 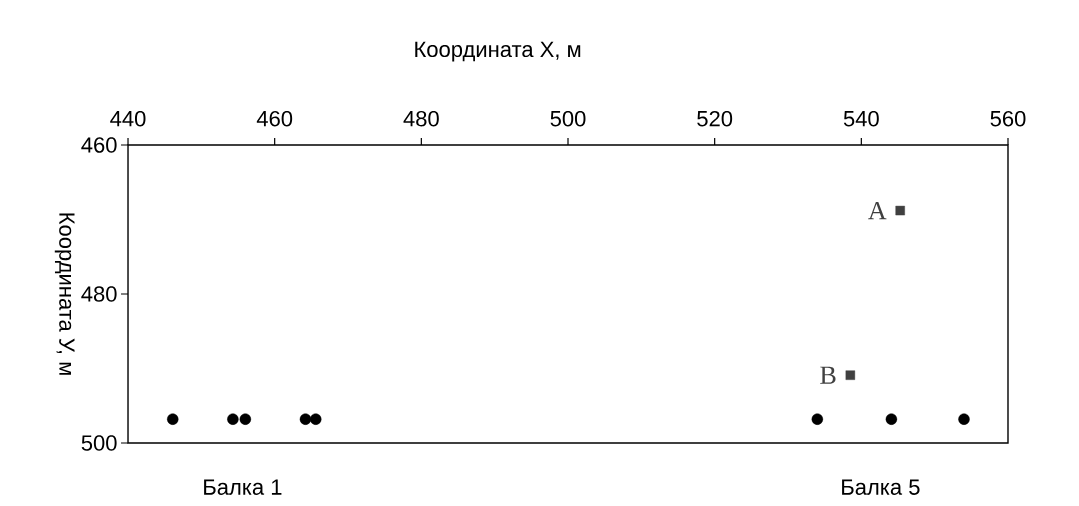 I want to click on y-tick-label: 460, so click(x=99, y=145).